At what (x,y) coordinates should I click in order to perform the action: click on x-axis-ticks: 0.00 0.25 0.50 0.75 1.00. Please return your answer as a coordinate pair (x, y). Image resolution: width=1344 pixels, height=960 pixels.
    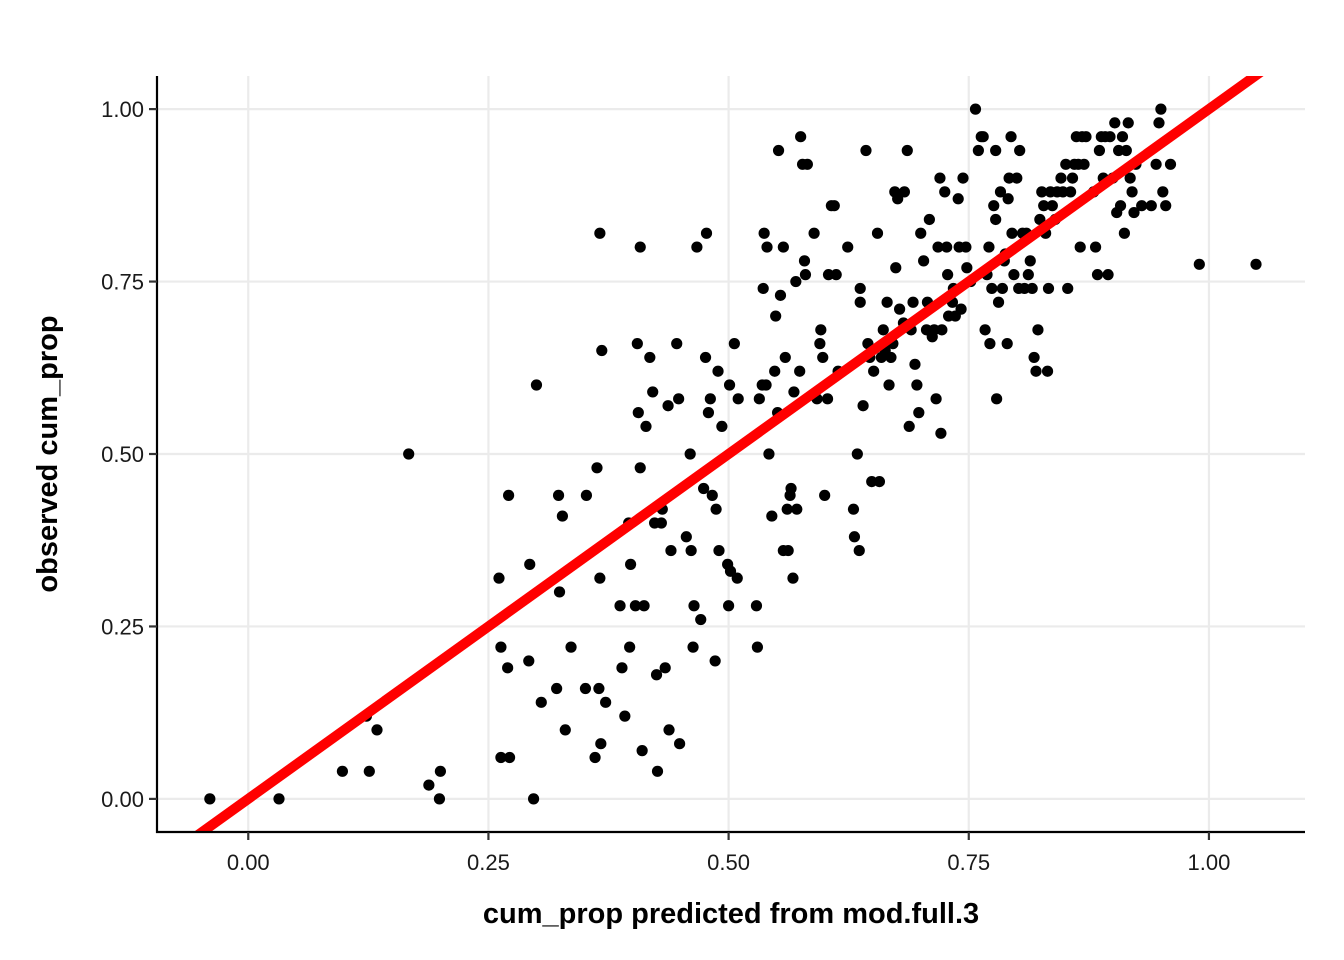
    Looking at the image, I should click on (728, 853).